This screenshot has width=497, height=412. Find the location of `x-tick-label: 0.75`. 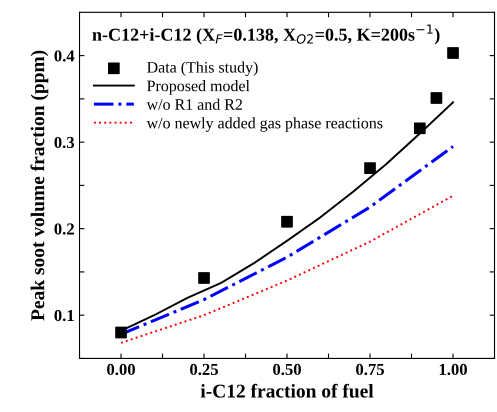

x-tick-label: 0.75 is located at coordinates (370, 370).